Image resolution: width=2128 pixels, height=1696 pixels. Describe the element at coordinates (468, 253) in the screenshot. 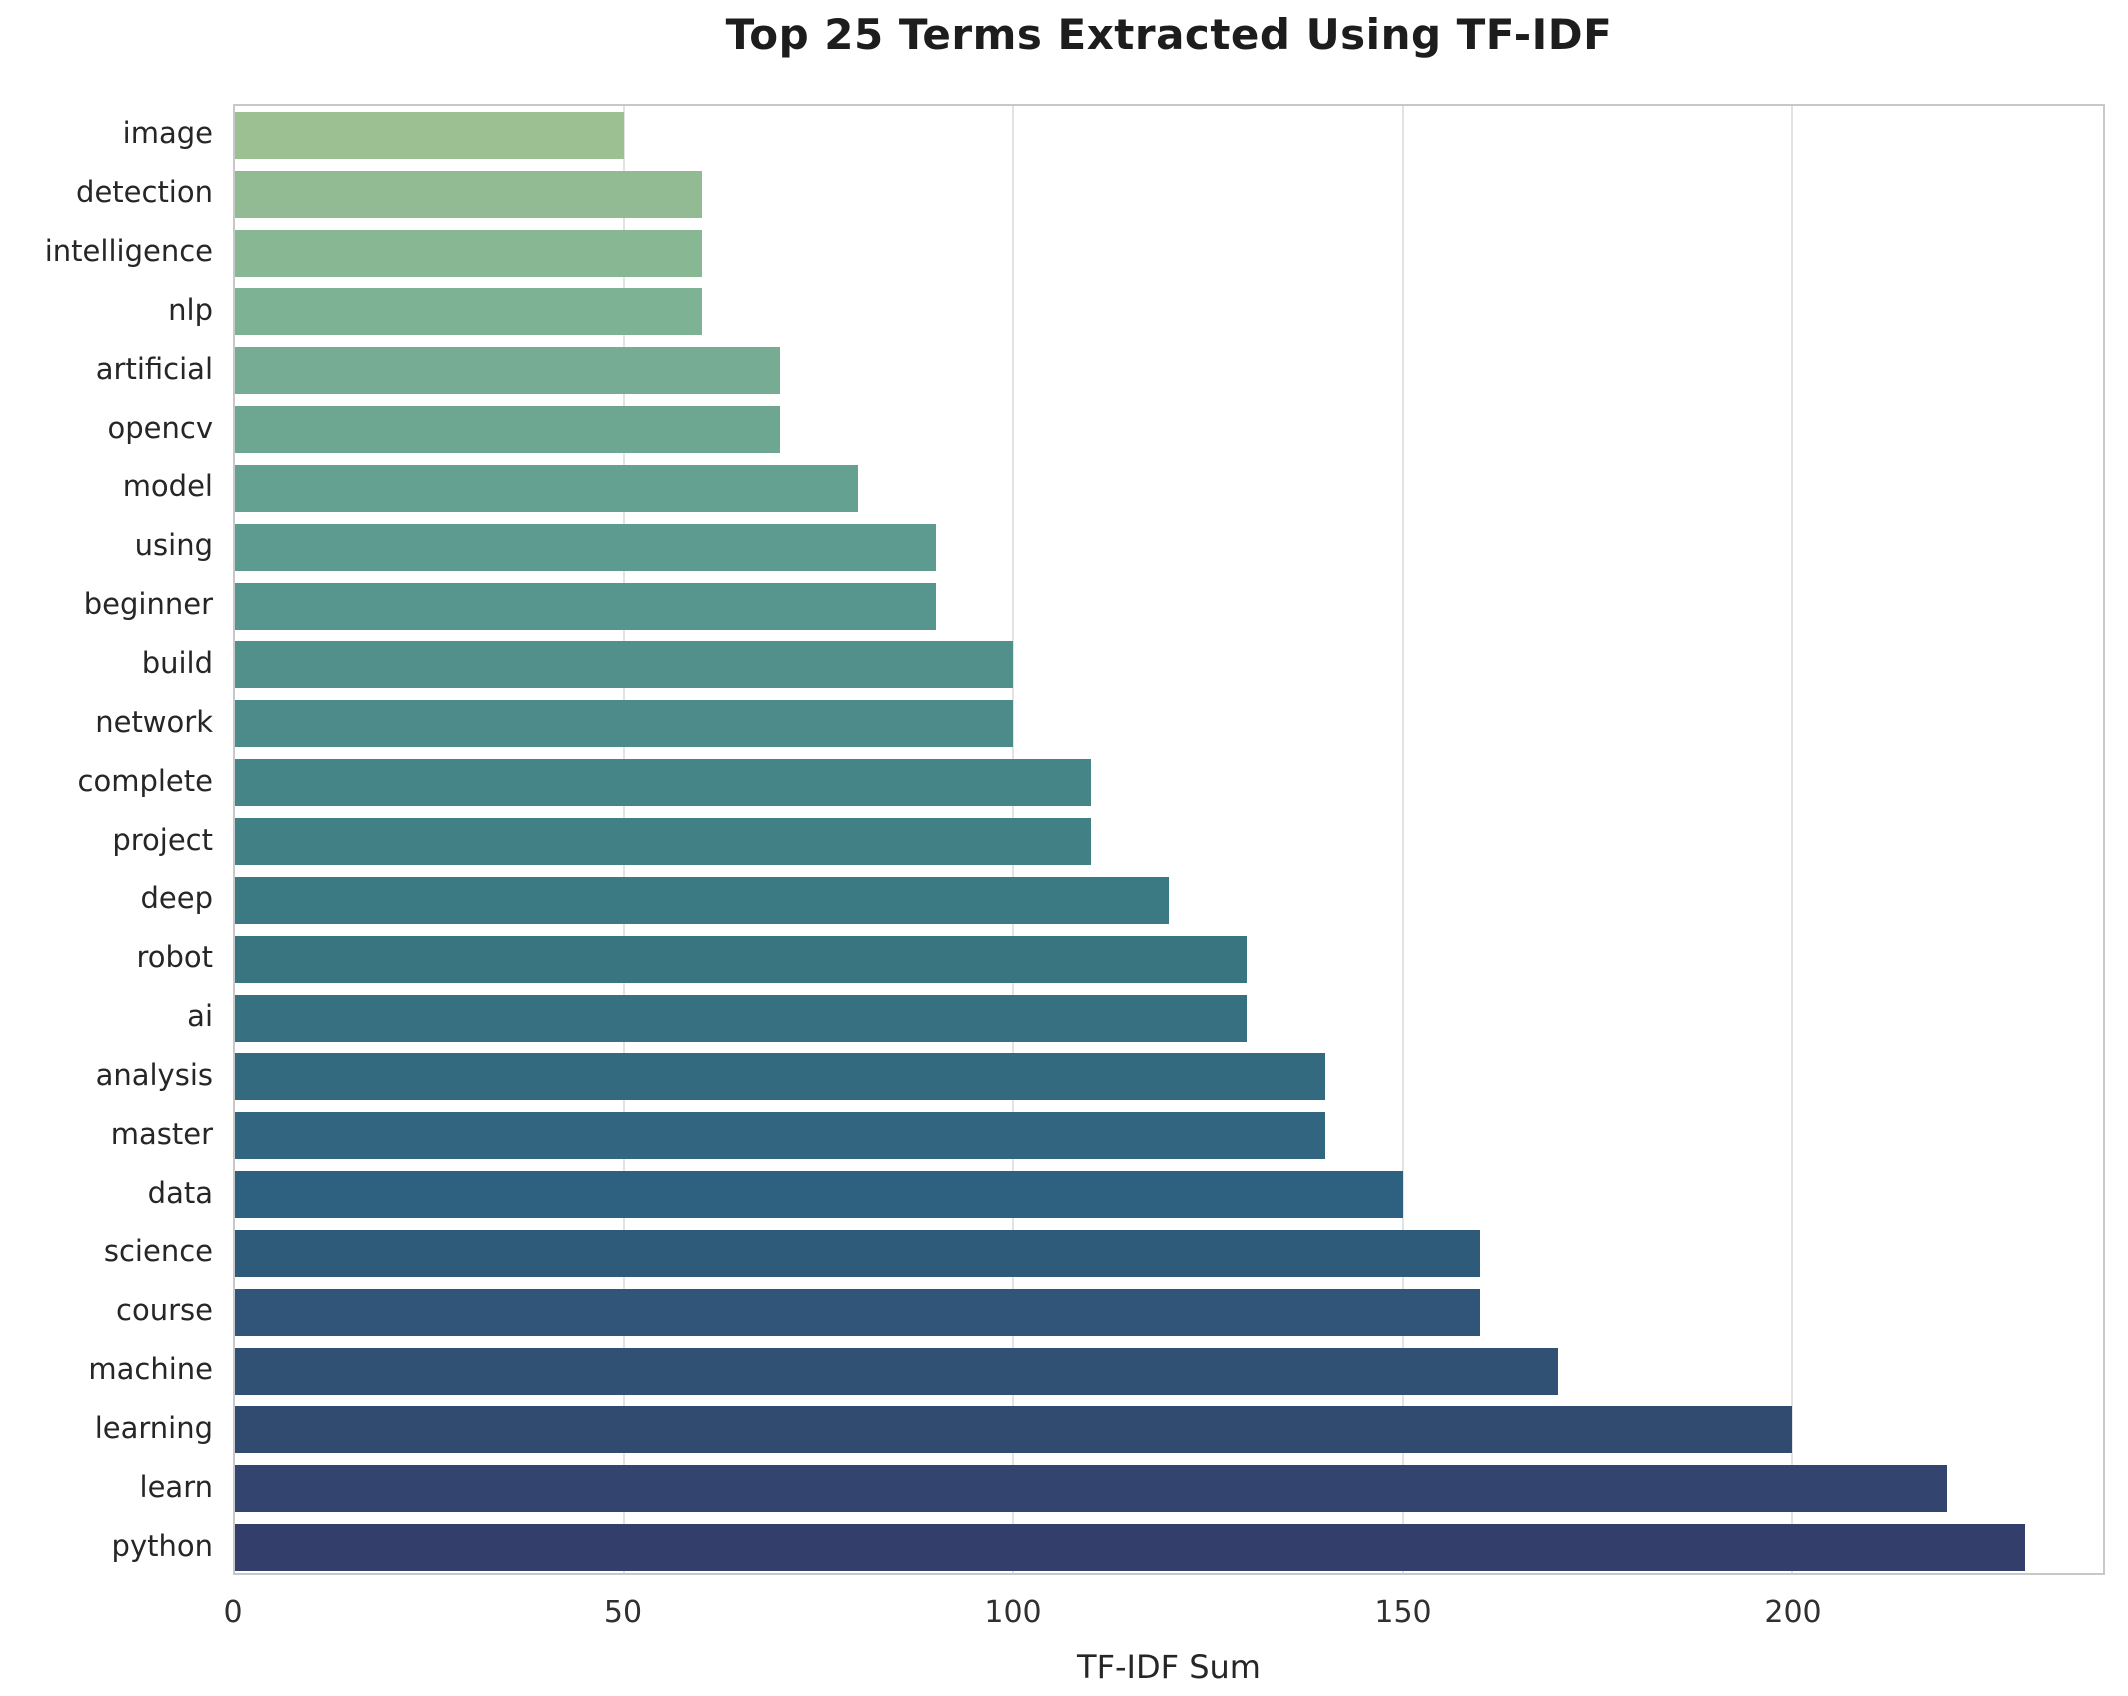

I see `bar-intelligence` at that location.